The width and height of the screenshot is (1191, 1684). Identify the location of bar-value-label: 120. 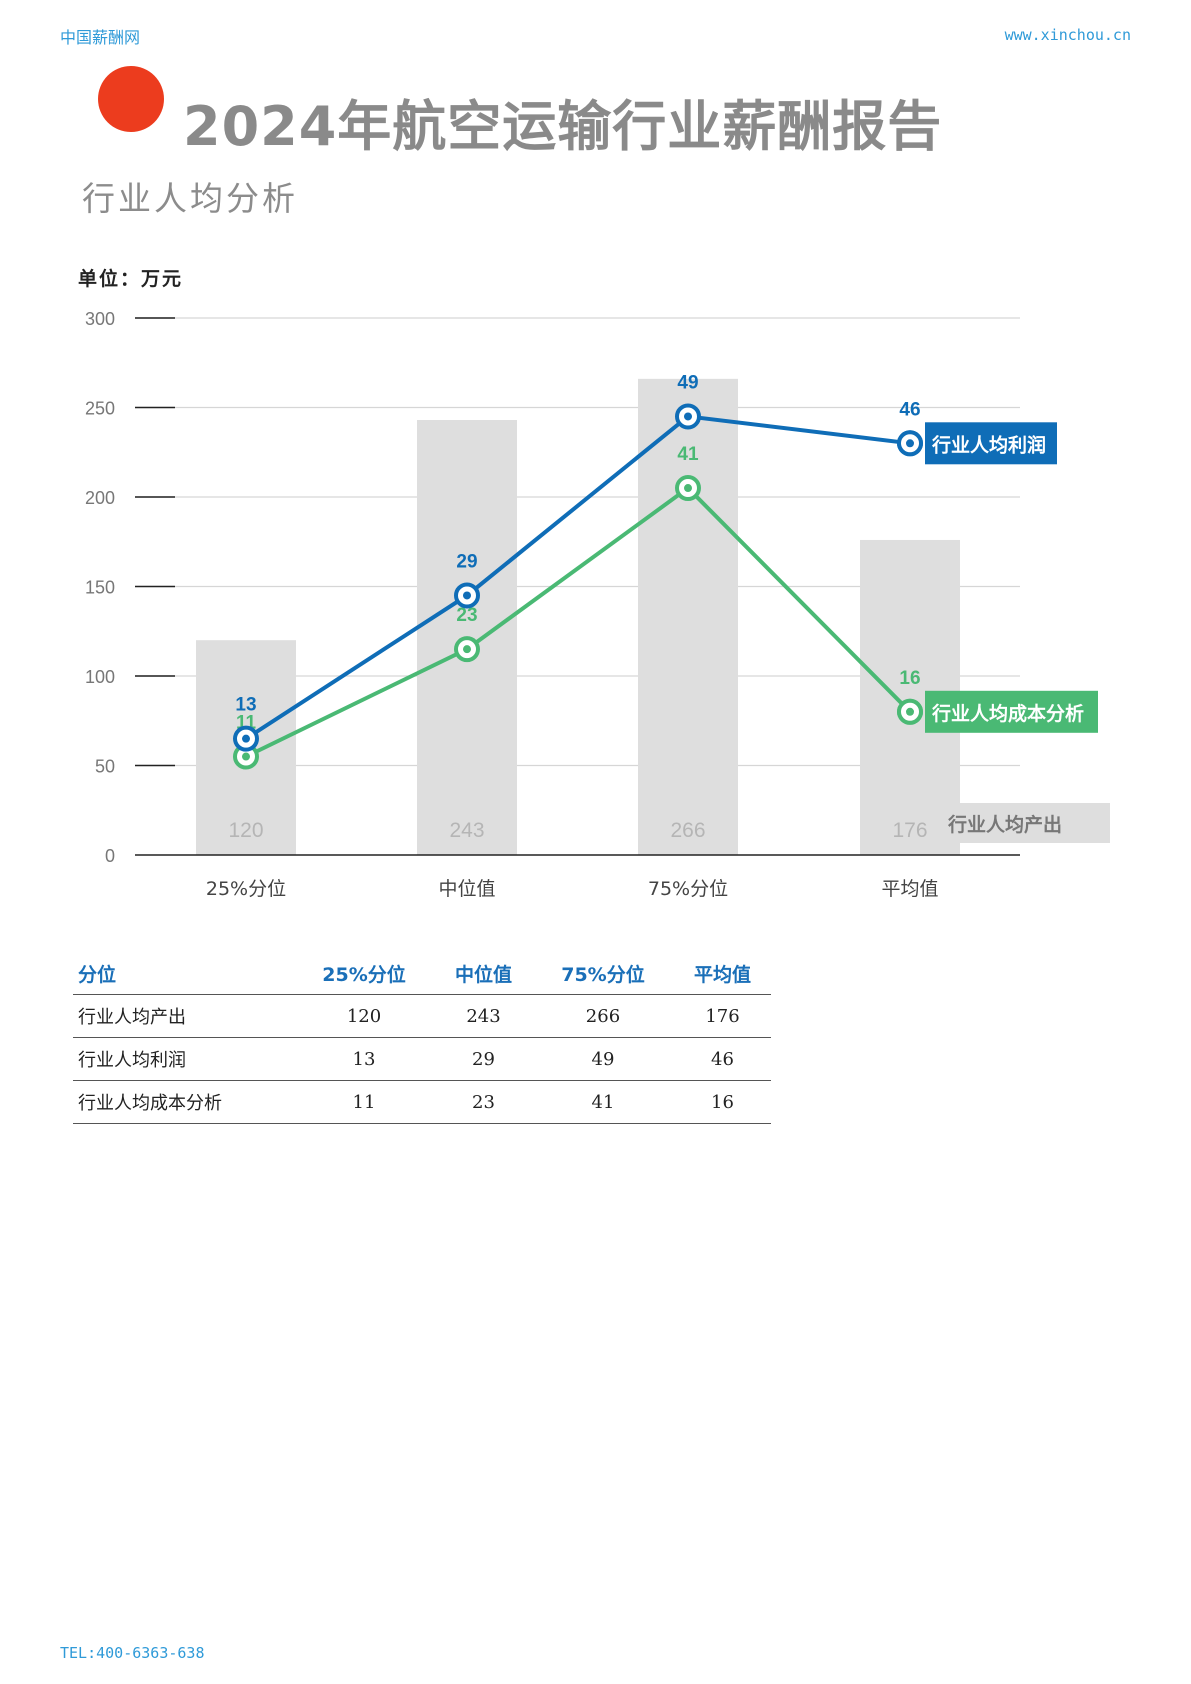
(245, 830).